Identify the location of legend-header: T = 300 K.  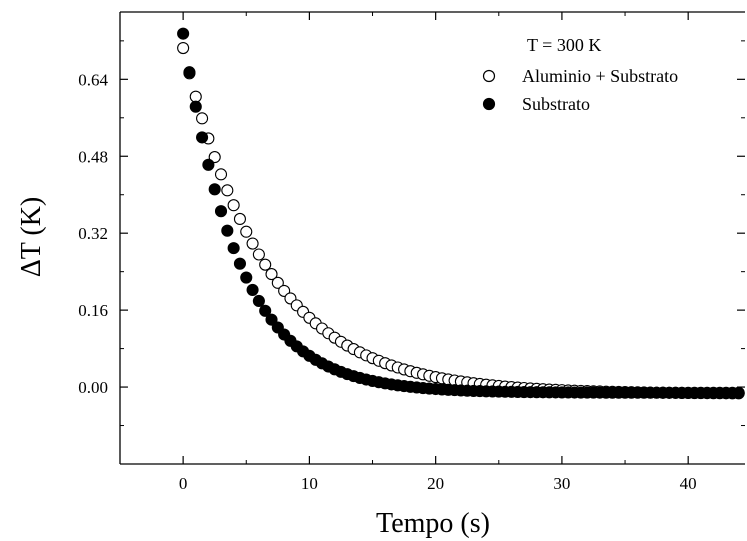
(564, 45).